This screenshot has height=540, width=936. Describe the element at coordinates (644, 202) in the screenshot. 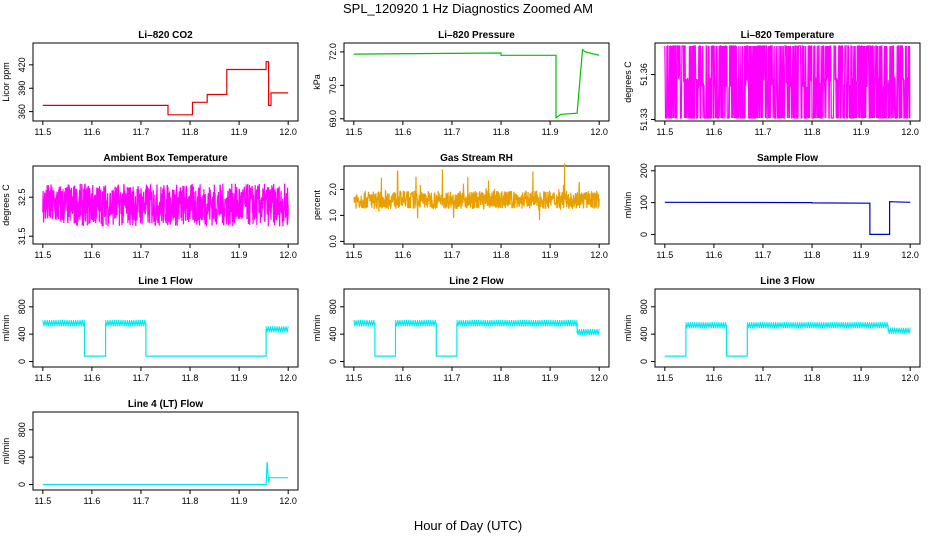

I see `y-tick-label: 100` at that location.